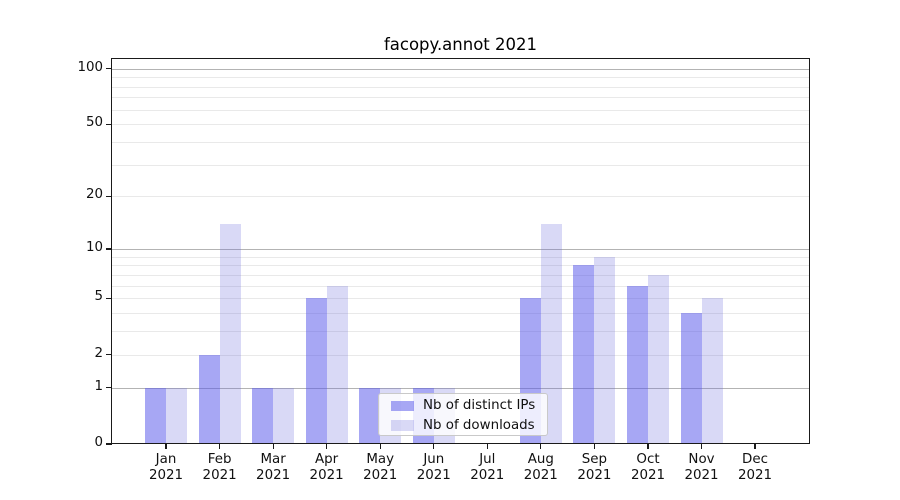  I want to click on x-label-month: Oct, so click(648, 459).